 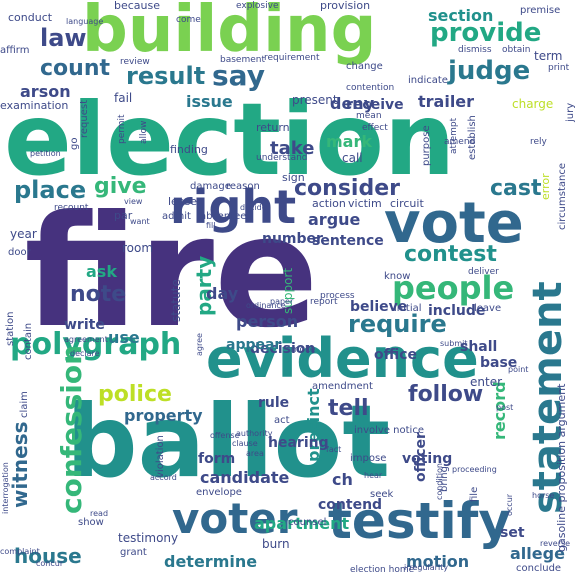 I want to click on word: voting, so click(x=427, y=459).